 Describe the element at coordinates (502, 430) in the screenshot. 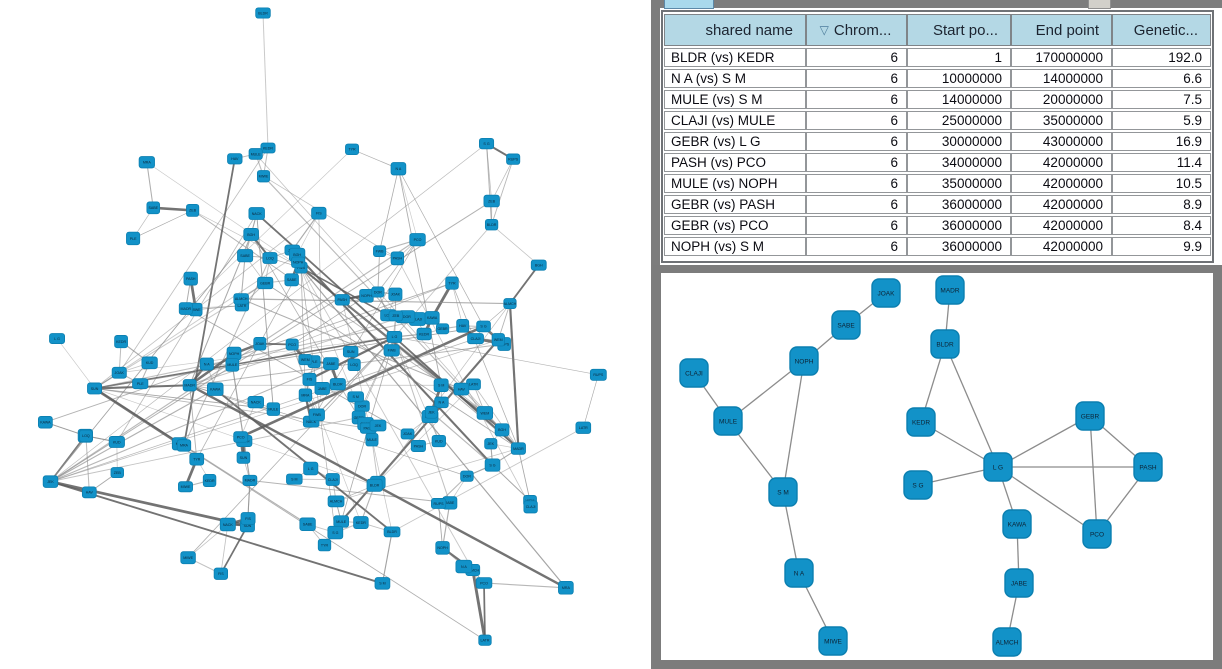

I see `network-node: BGH` at that location.